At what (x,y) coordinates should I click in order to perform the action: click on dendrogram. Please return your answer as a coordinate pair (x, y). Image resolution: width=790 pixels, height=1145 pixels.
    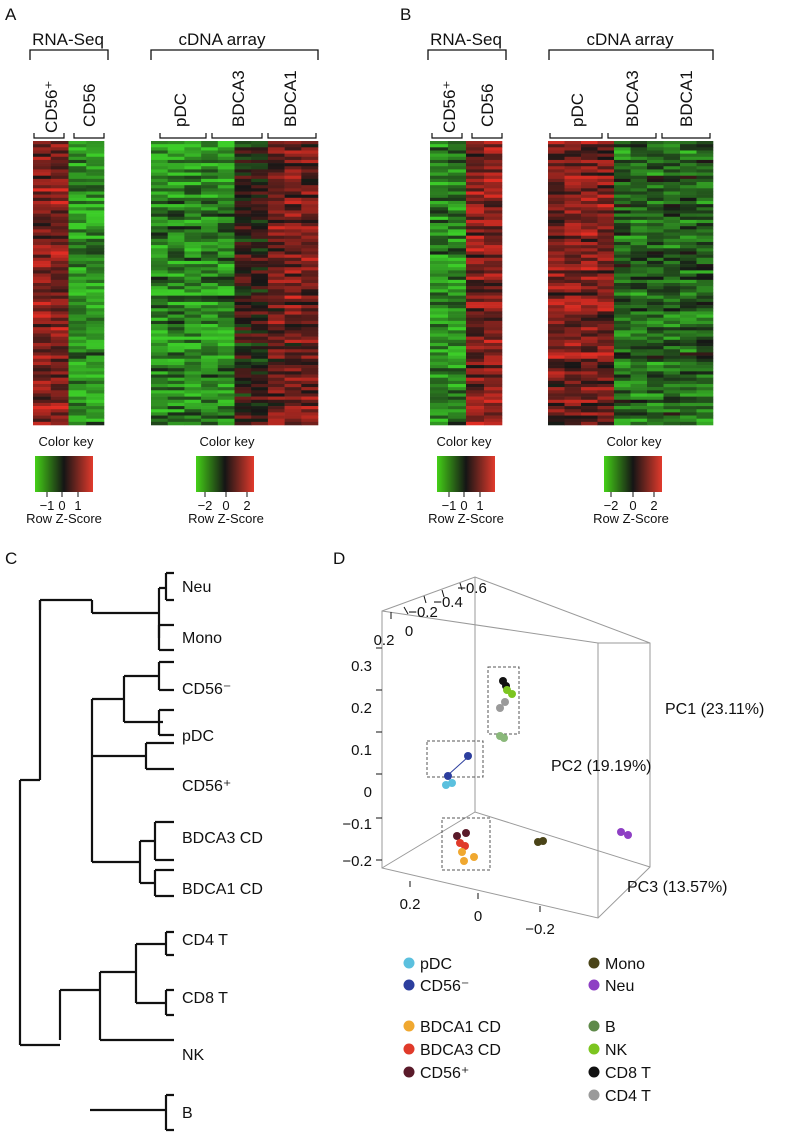
    Looking at the image, I should click on (96, 851).